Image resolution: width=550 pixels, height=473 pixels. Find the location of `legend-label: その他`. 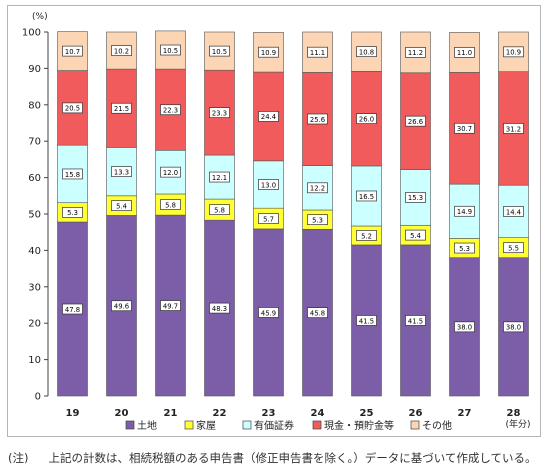

legend-label: その他 is located at coordinates (437, 425).